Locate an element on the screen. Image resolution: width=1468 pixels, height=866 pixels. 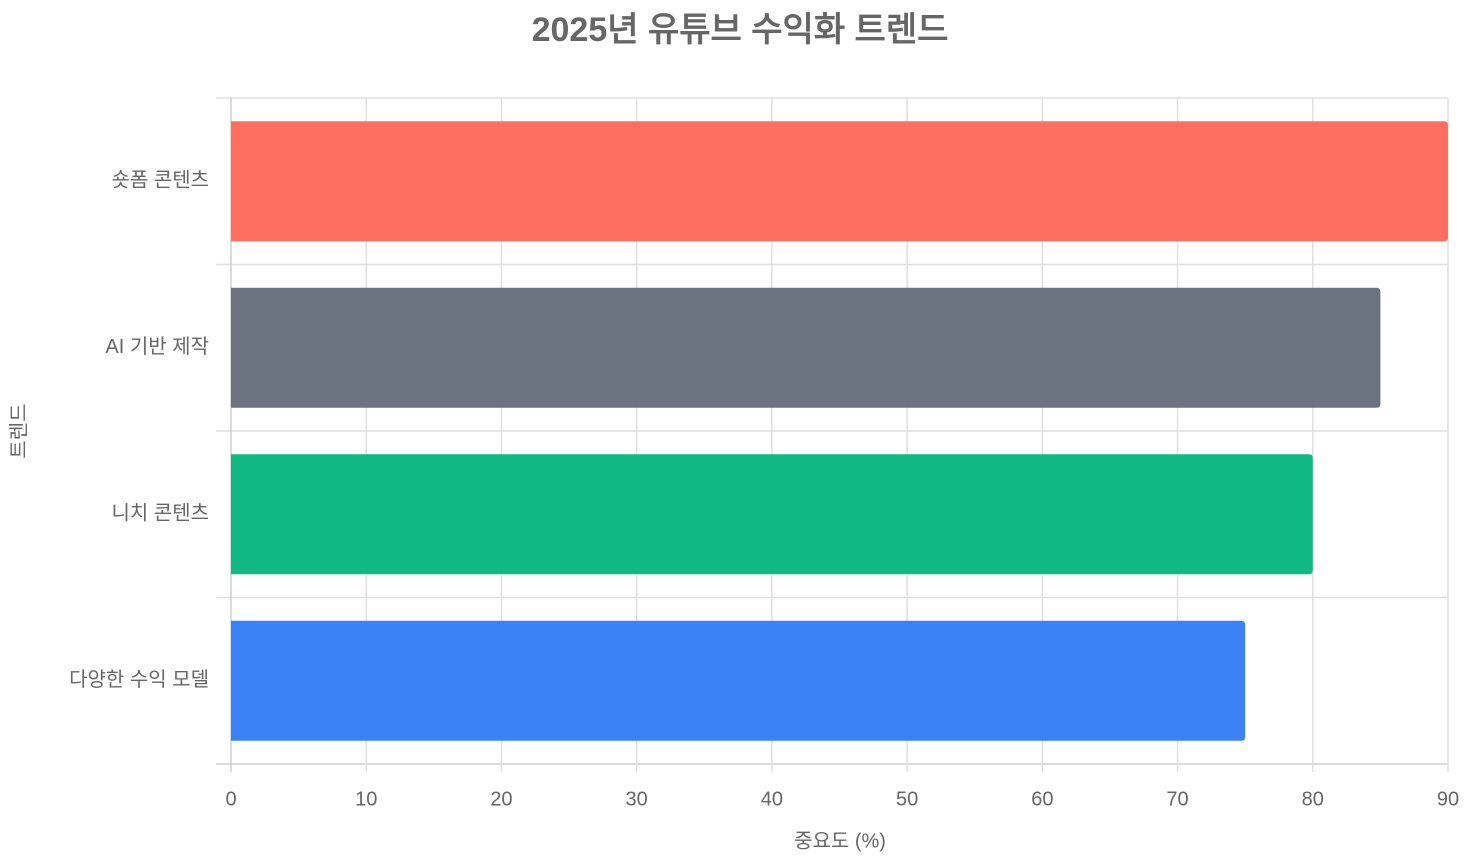
x-tick-label: 50 is located at coordinates (907, 799).